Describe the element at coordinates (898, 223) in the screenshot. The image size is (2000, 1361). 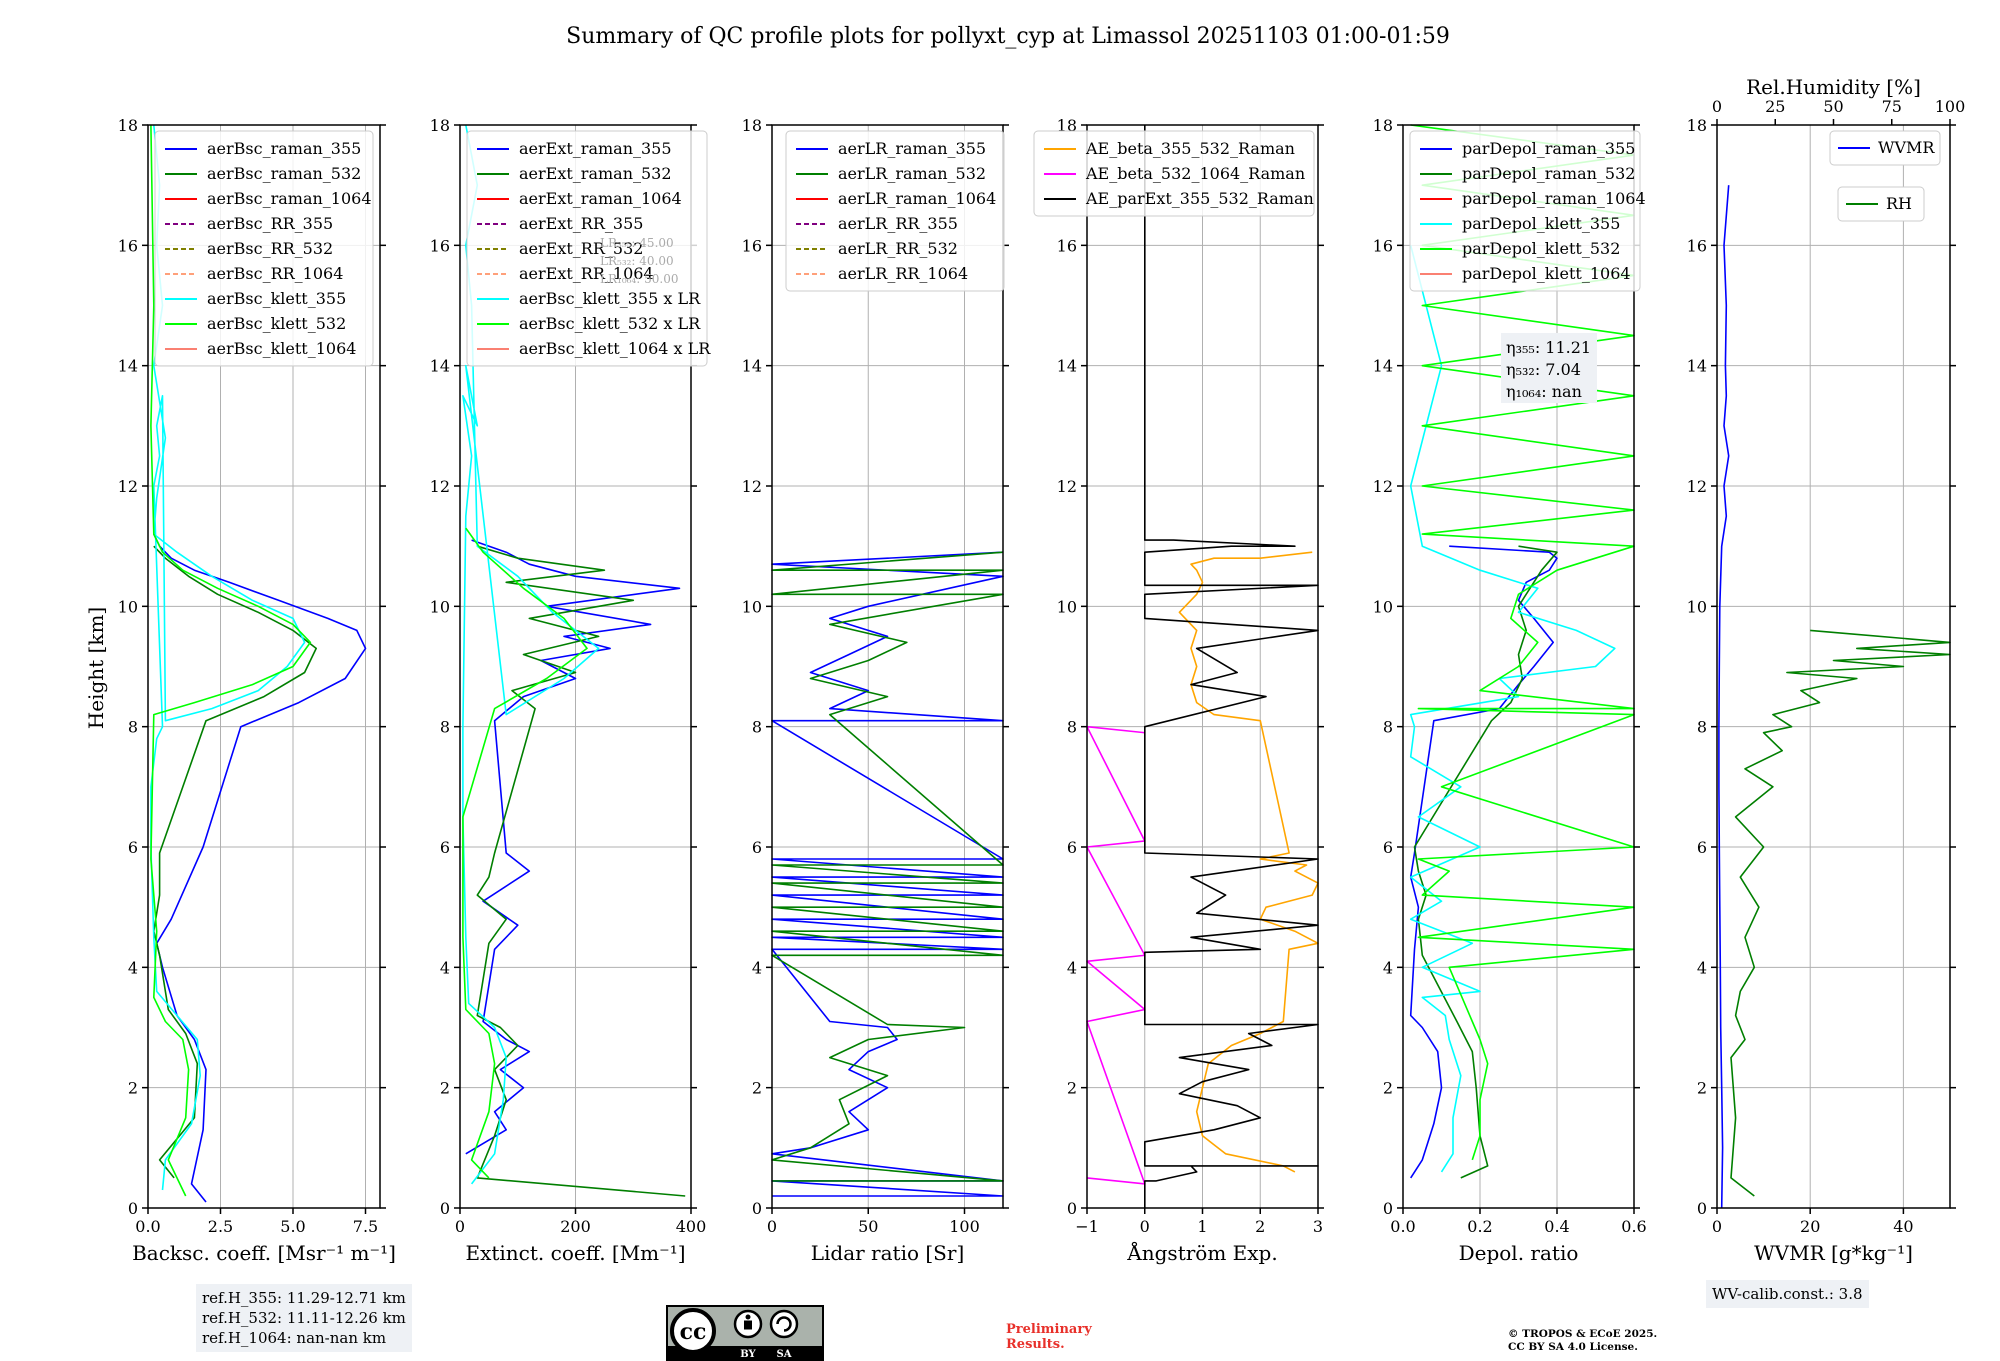
I see `legend-label: aerLR_RR_355` at that location.